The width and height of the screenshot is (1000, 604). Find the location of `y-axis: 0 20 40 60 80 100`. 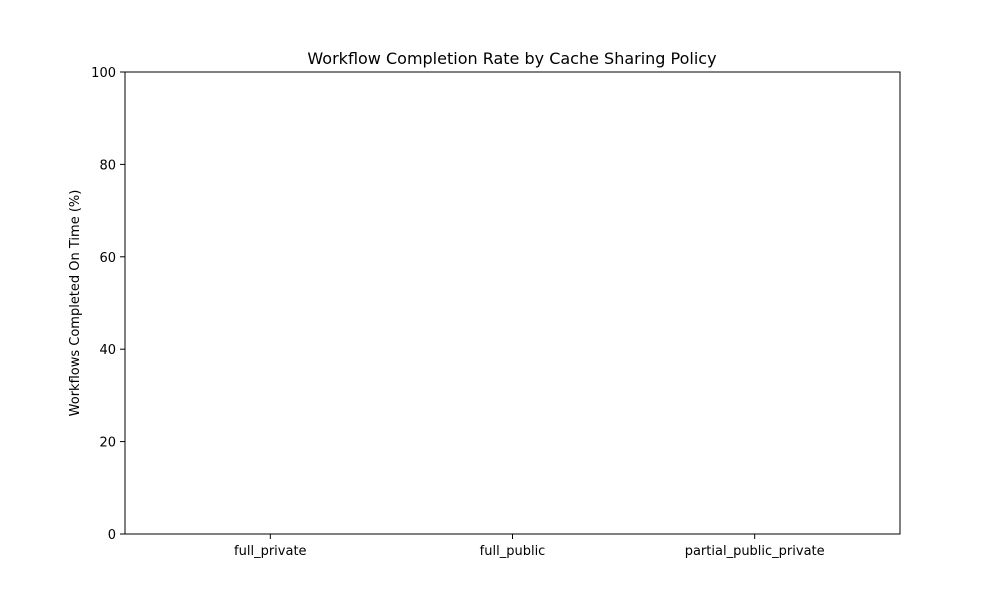

y-axis: 0 20 40 60 80 100 is located at coordinates (108, 304).